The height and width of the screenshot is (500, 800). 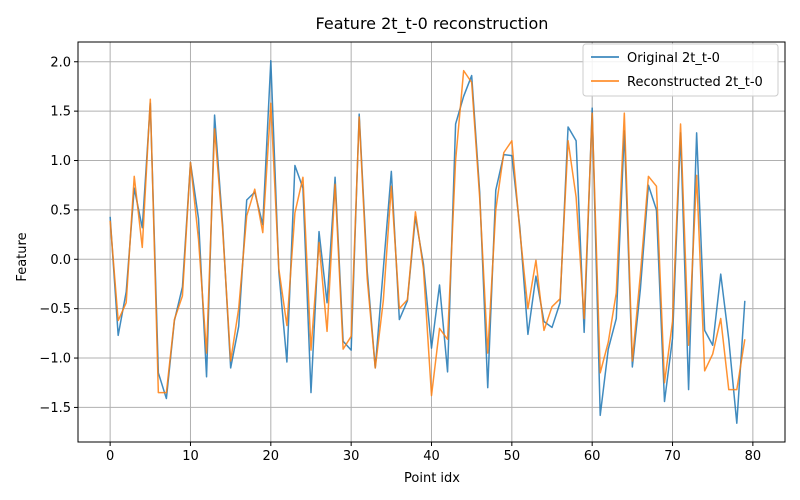 What do you see at coordinates (695, 82) in the screenshot?
I see `legend-label-reconstructed: Reconstructed 2t_t-0` at bounding box center [695, 82].